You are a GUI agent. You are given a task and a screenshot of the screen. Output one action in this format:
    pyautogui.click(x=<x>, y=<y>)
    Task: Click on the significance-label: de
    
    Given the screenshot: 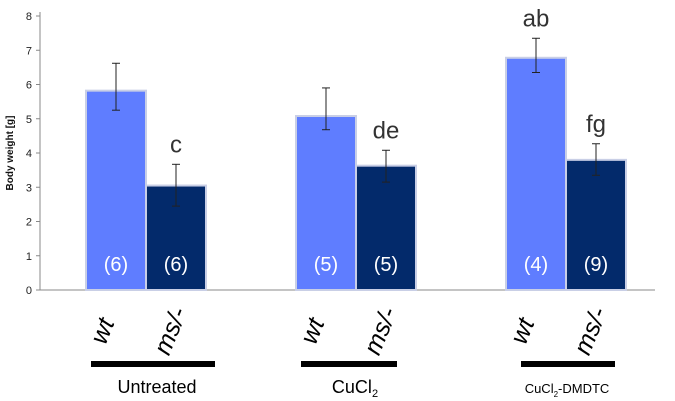 What is the action you would take?
    pyautogui.click(x=386, y=130)
    